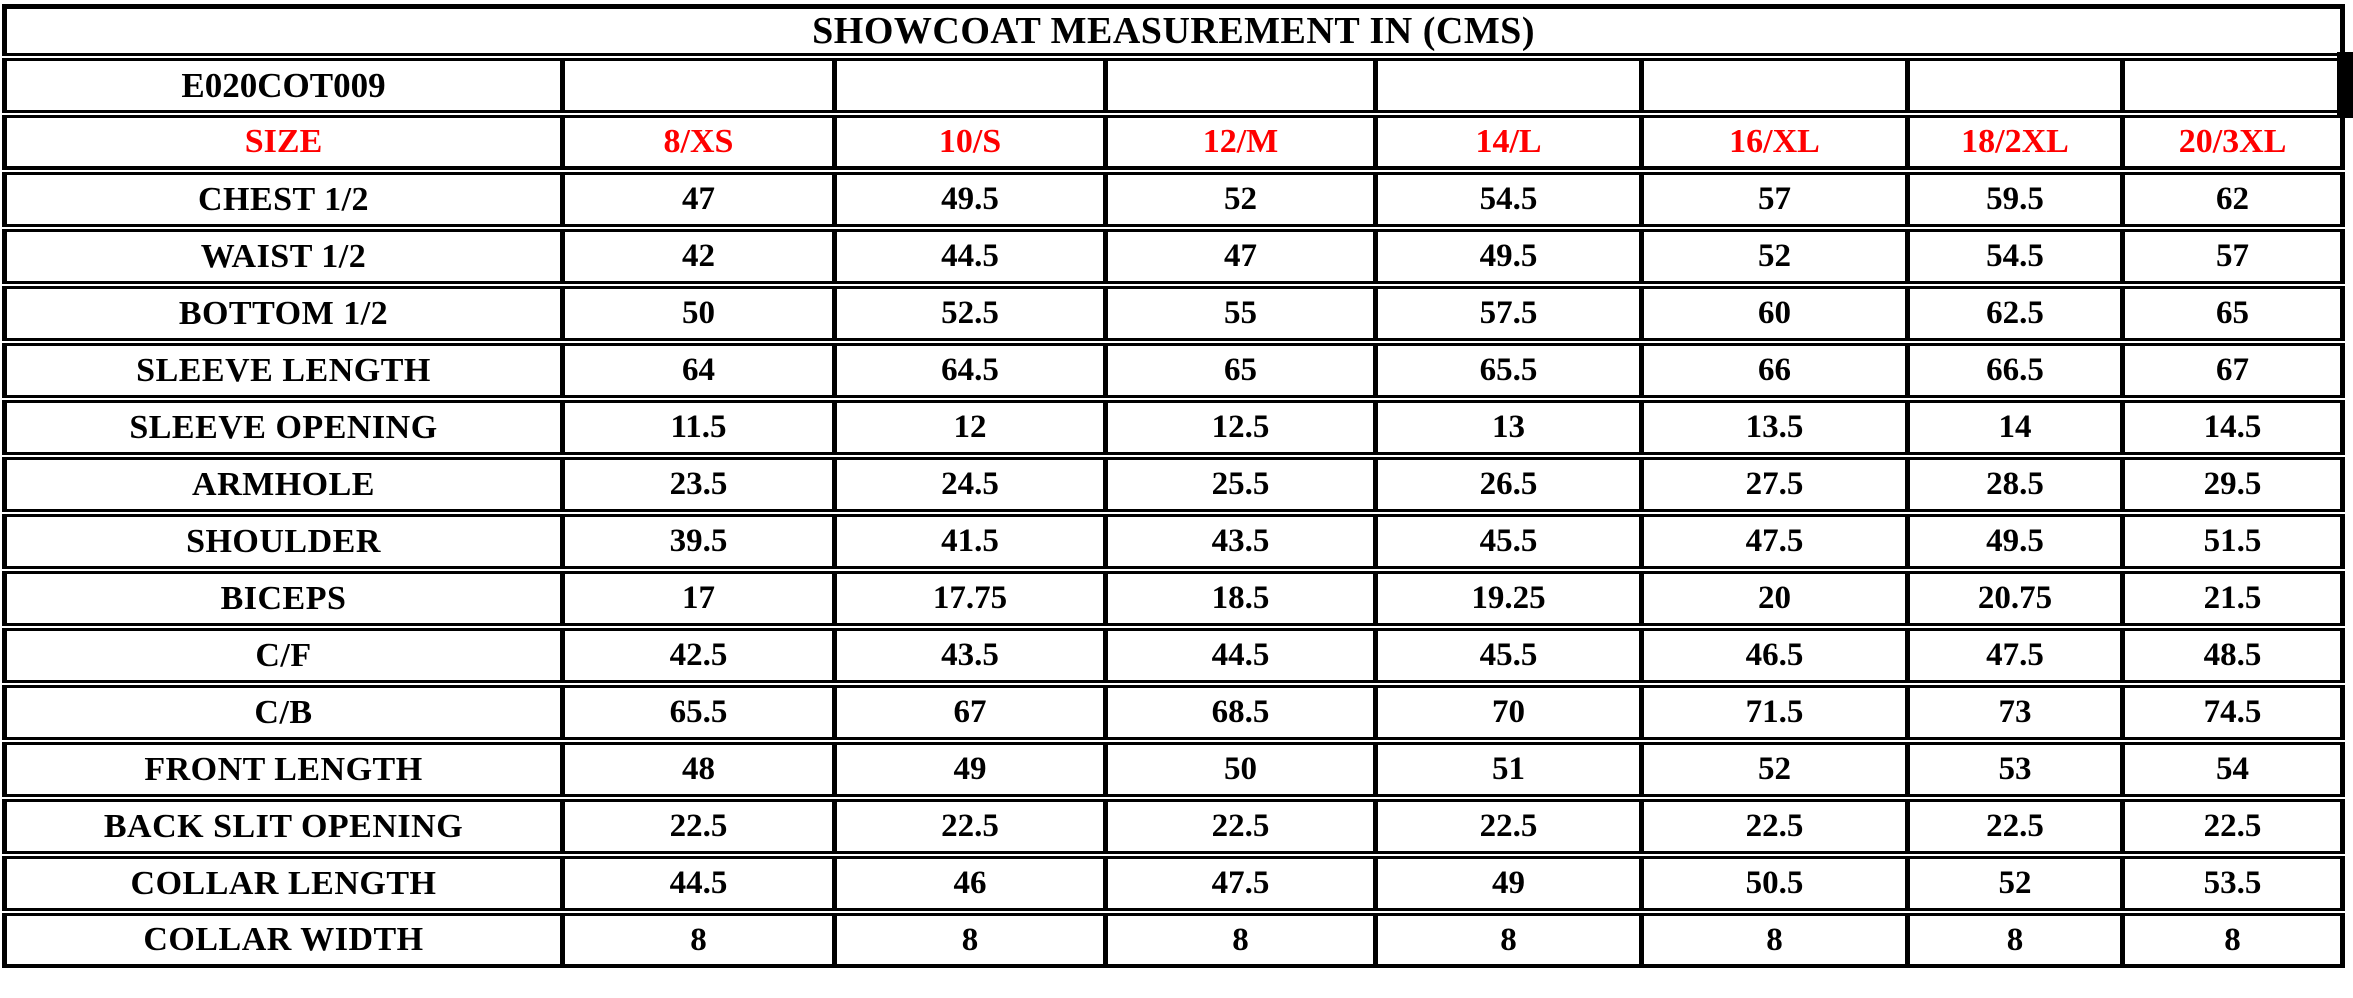 This screenshot has height=998, width=2353. I want to click on table-row: BOTTOM 1/2 50 52.5 55 57.5 60 62.5 65, so click(1174, 313).